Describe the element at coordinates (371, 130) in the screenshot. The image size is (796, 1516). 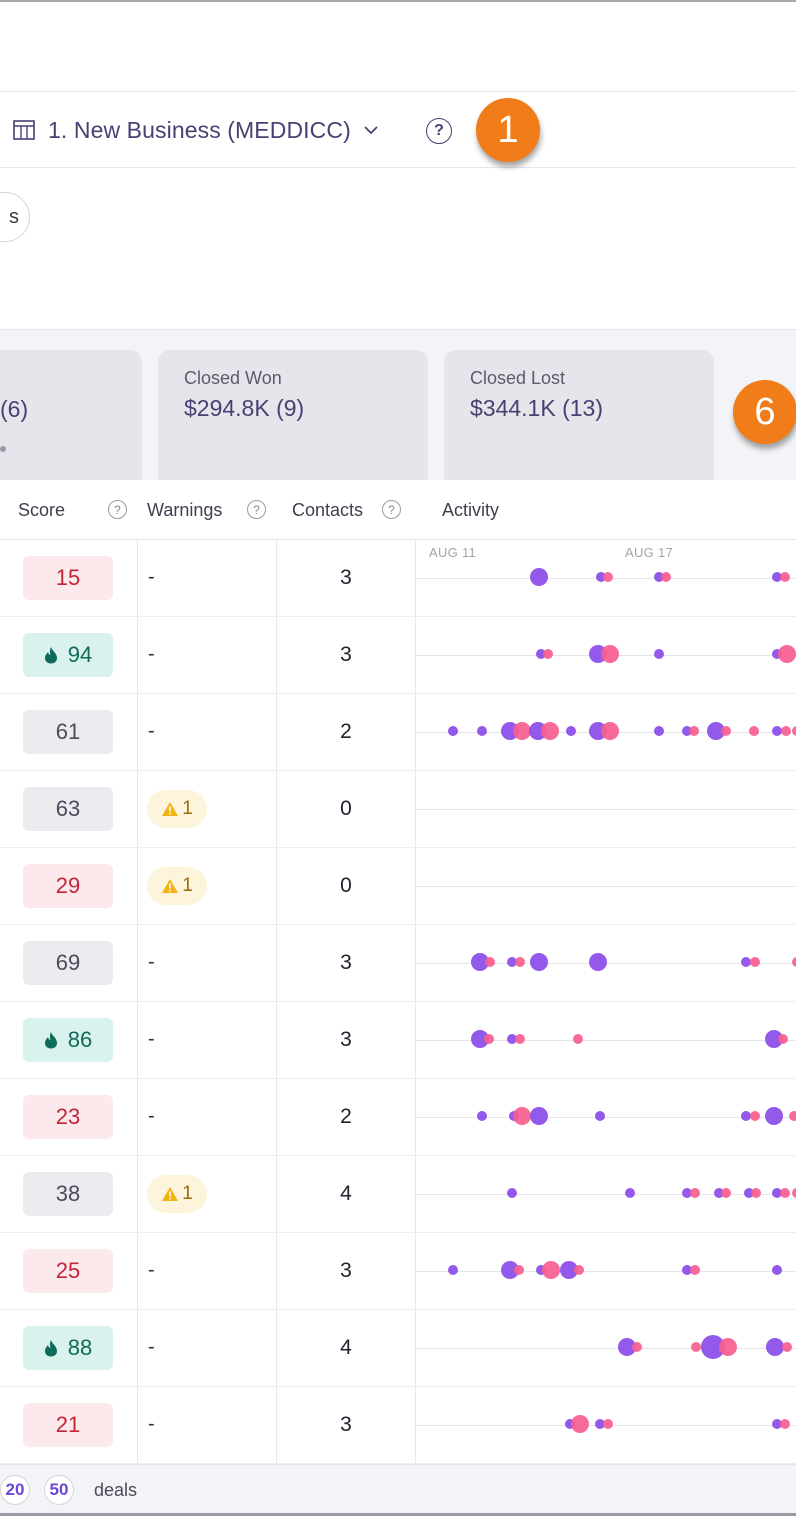
I see `chevron-down-icon` at that location.